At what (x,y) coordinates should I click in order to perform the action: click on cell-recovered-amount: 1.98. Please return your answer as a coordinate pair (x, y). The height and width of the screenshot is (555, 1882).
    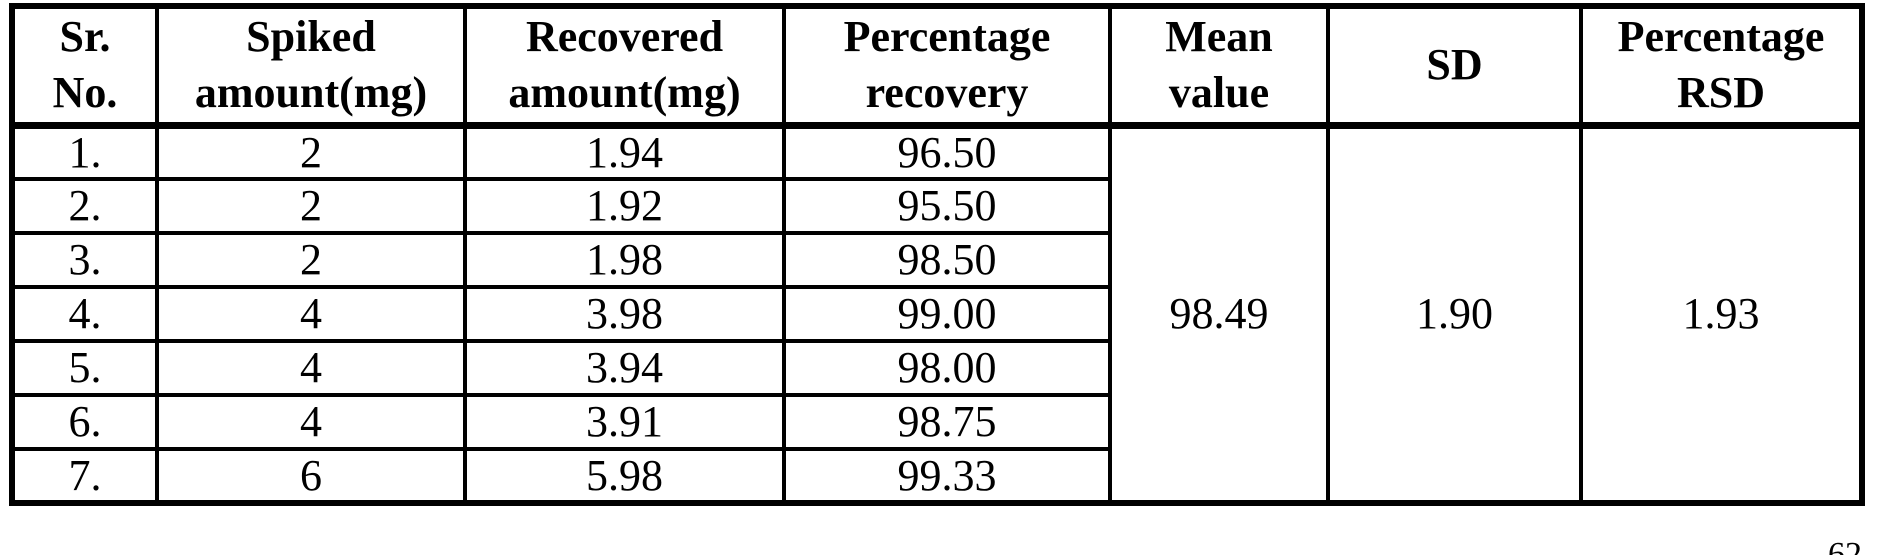
    Looking at the image, I should click on (624, 260).